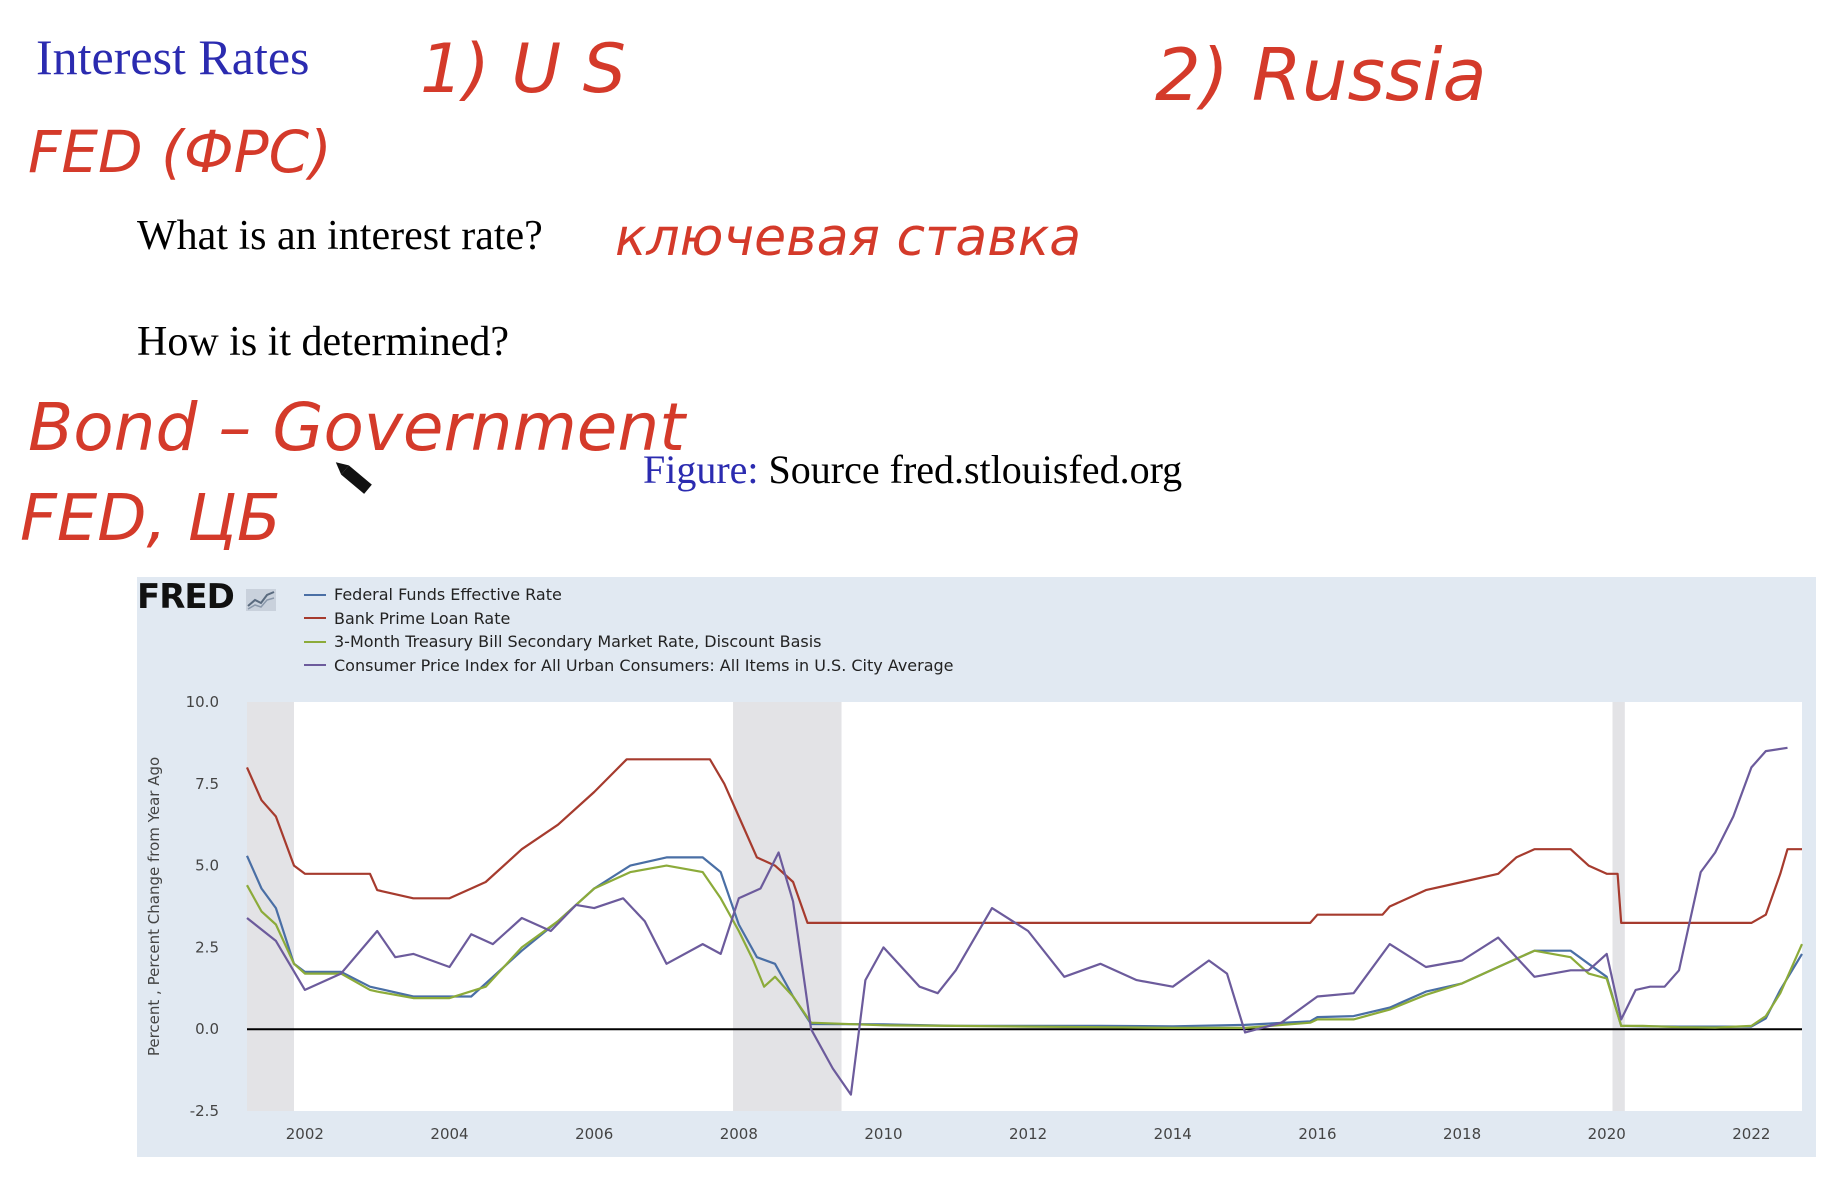  I want to click on caption-label: Figure:, so click(701, 469).